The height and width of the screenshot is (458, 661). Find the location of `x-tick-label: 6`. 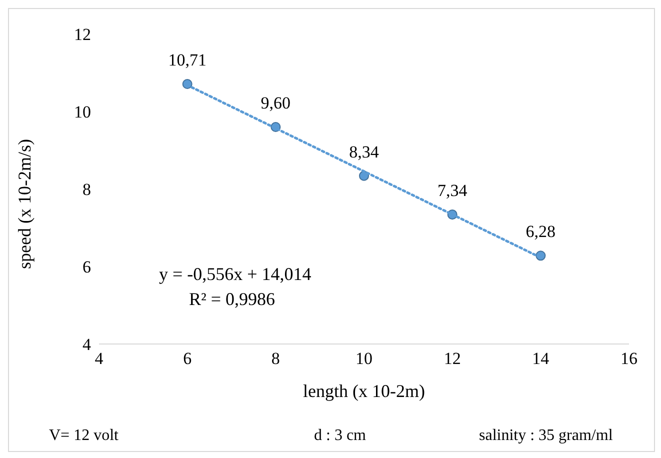

x-tick-label: 6 is located at coordinates (187, 358).